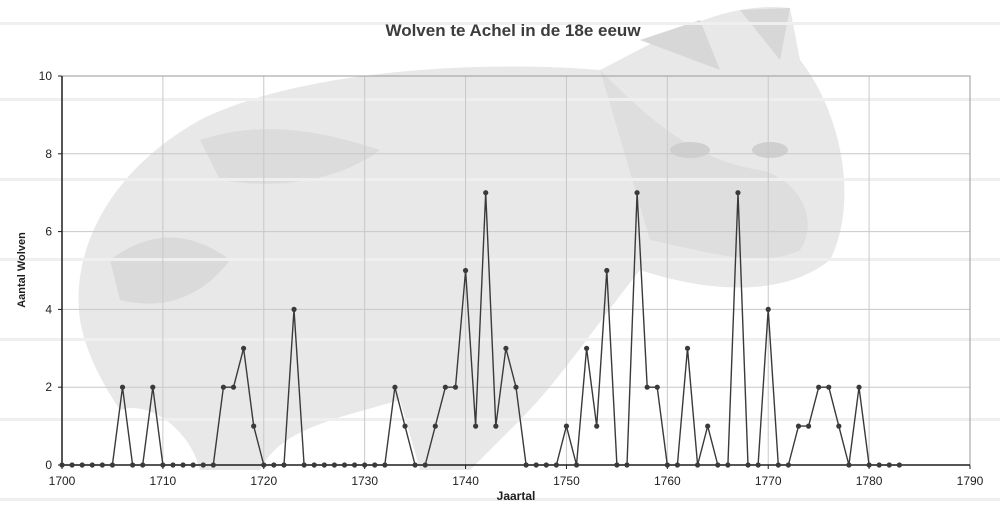 This screenshot has width=1000, height=525. I want to click on x-tick-label: 1700, so click(62, 481).